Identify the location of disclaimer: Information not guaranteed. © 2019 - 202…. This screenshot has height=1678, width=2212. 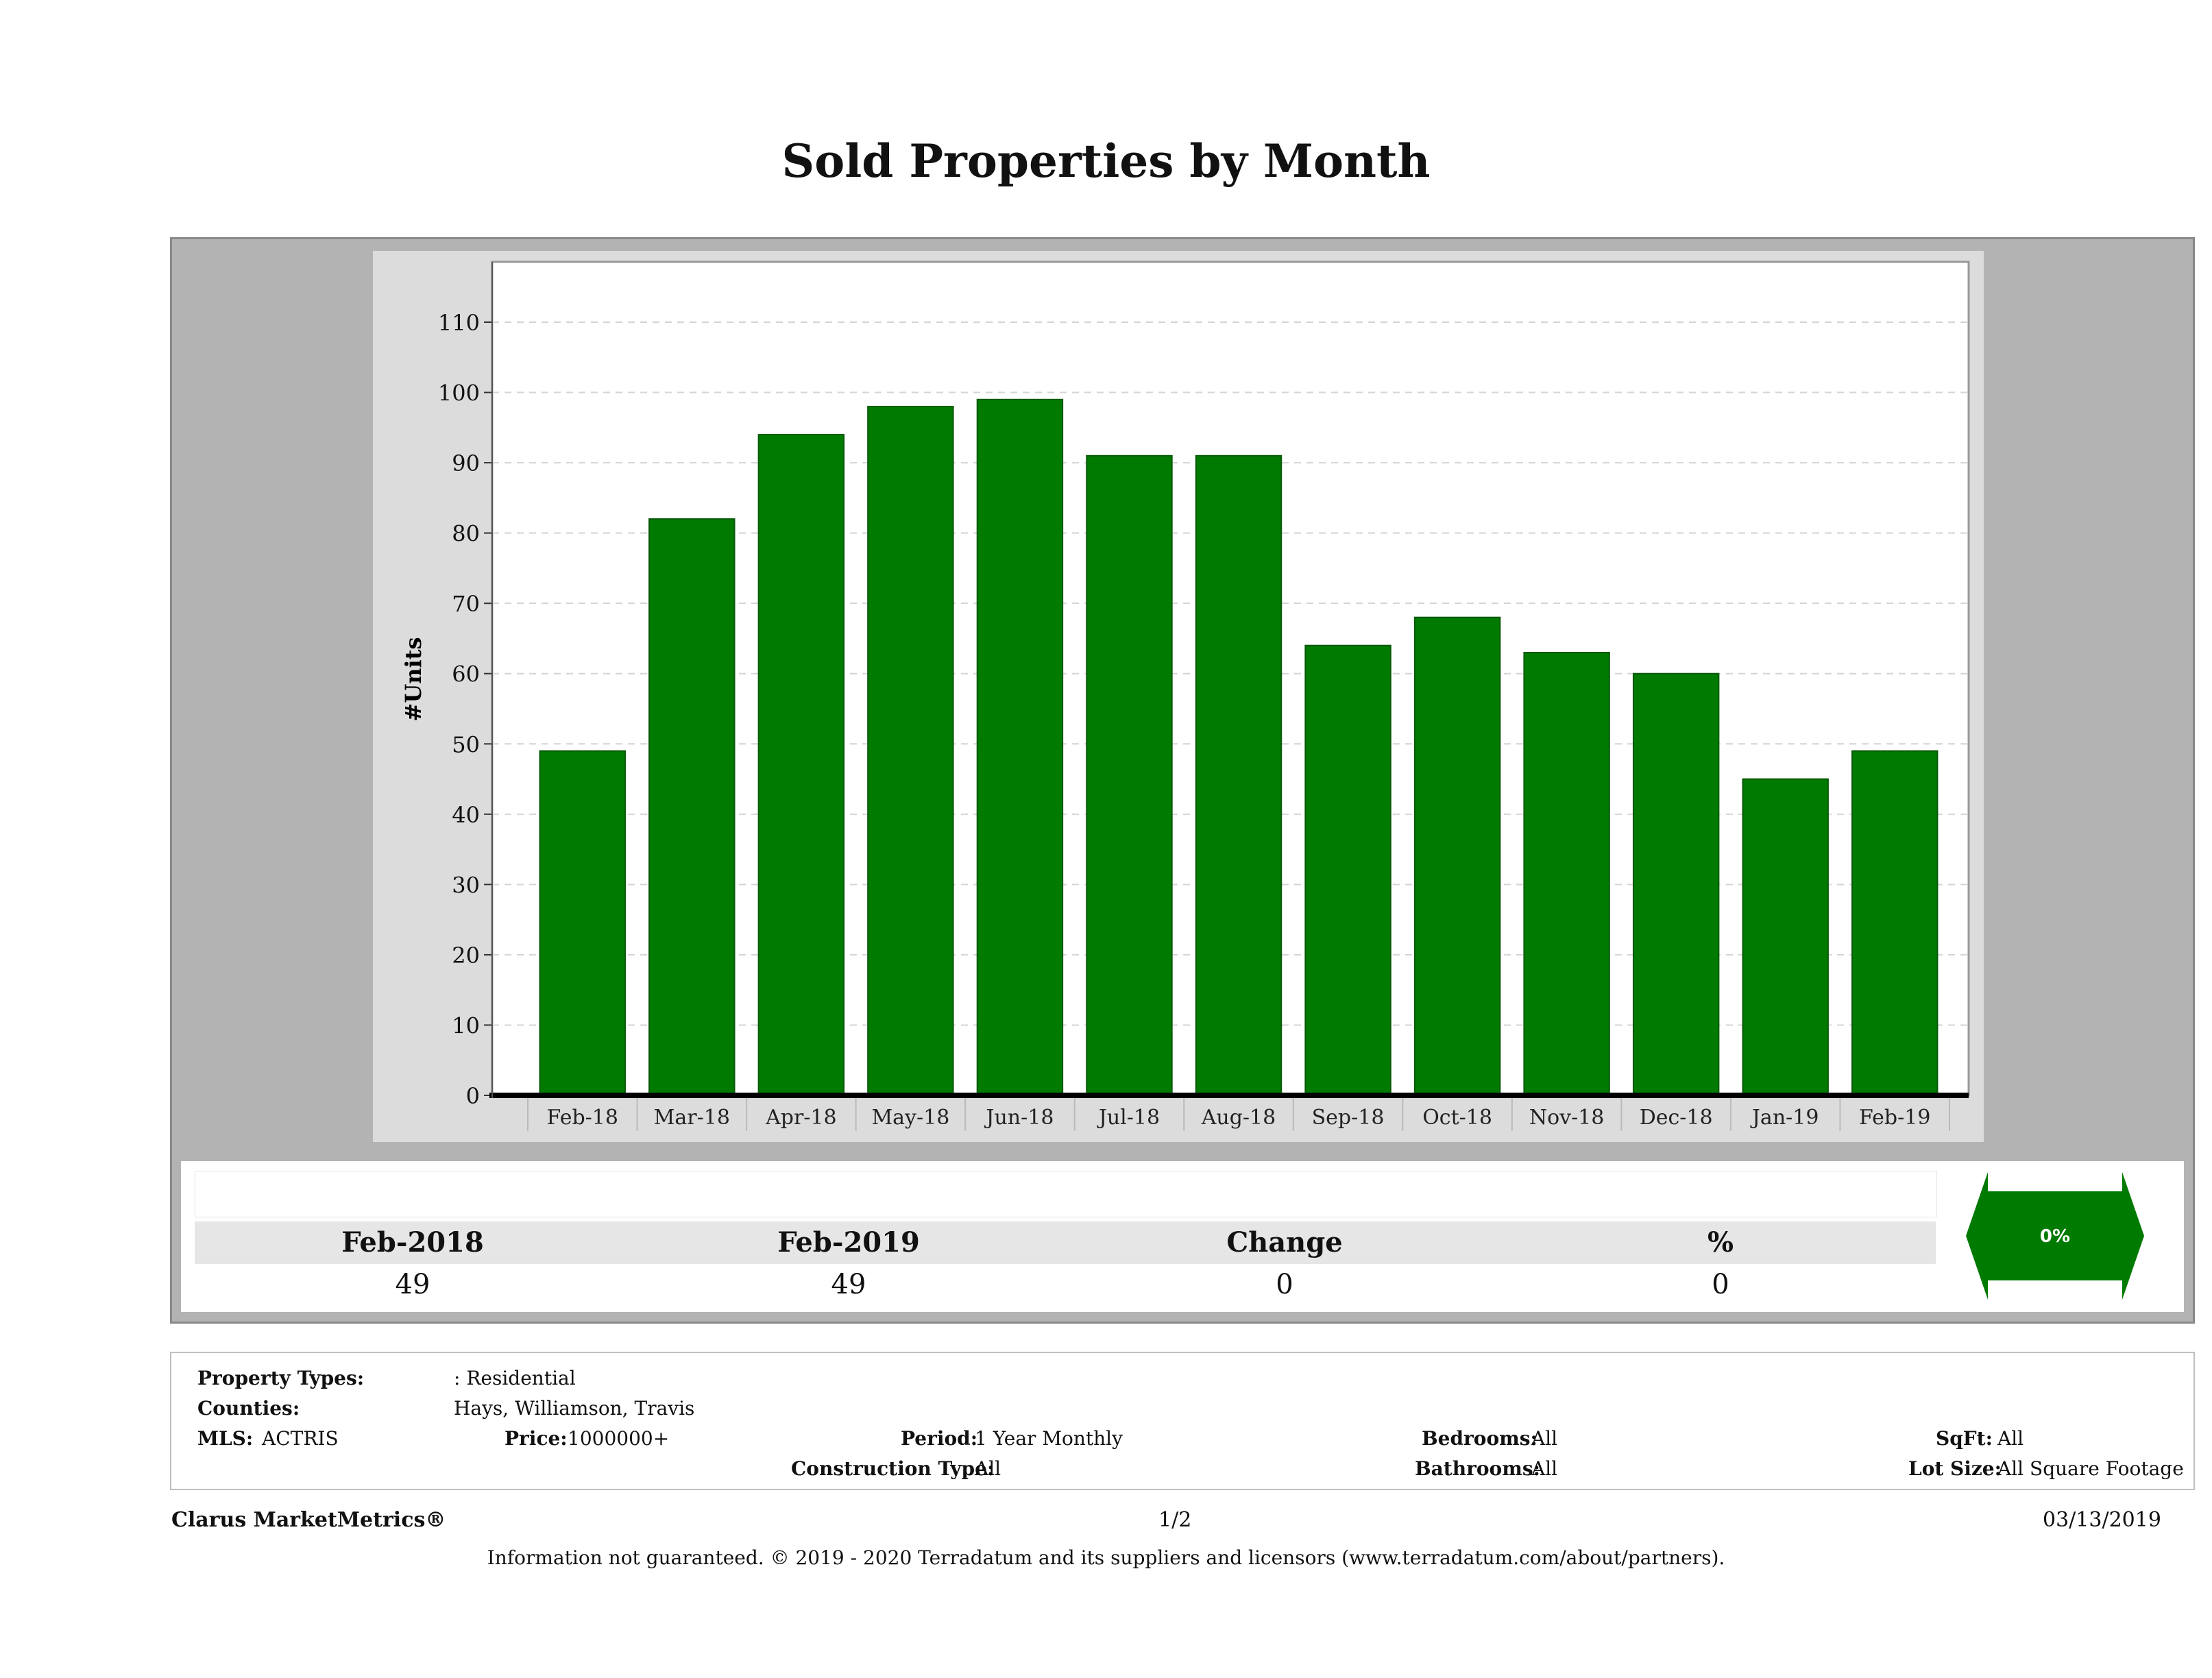
(1106, 1557).